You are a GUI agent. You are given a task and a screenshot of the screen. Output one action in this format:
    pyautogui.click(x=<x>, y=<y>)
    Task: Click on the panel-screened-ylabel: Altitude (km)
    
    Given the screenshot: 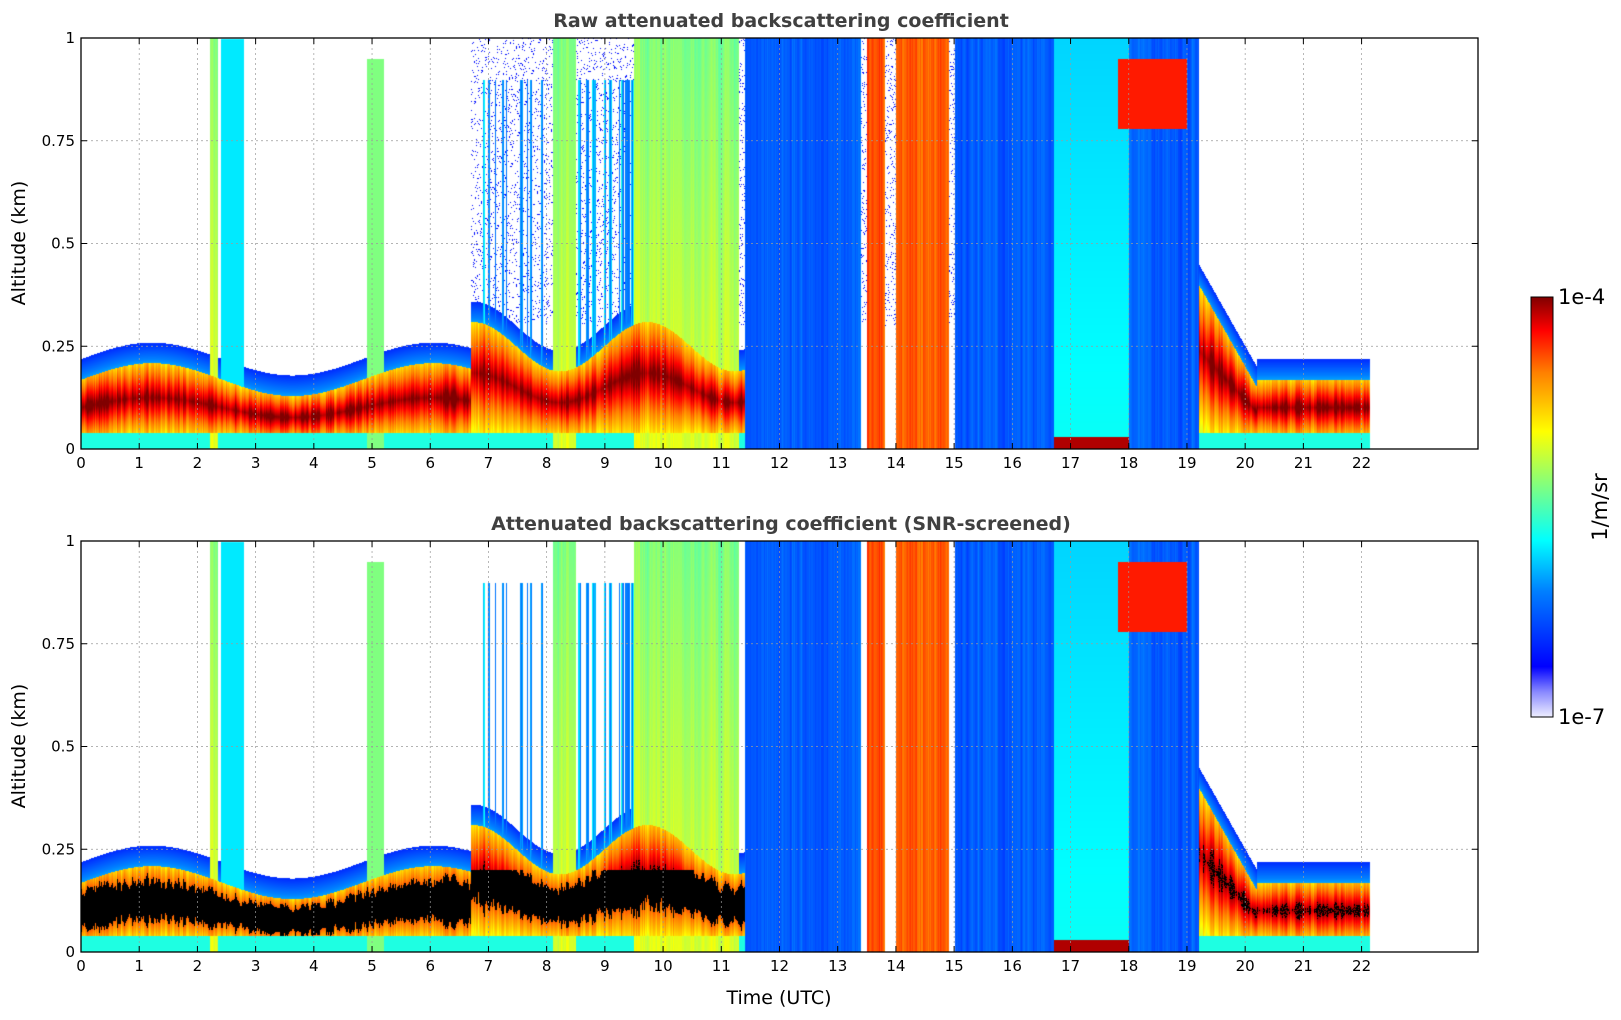 What is the action you would take?
    pyautogui.click(x=19, y=746)
    